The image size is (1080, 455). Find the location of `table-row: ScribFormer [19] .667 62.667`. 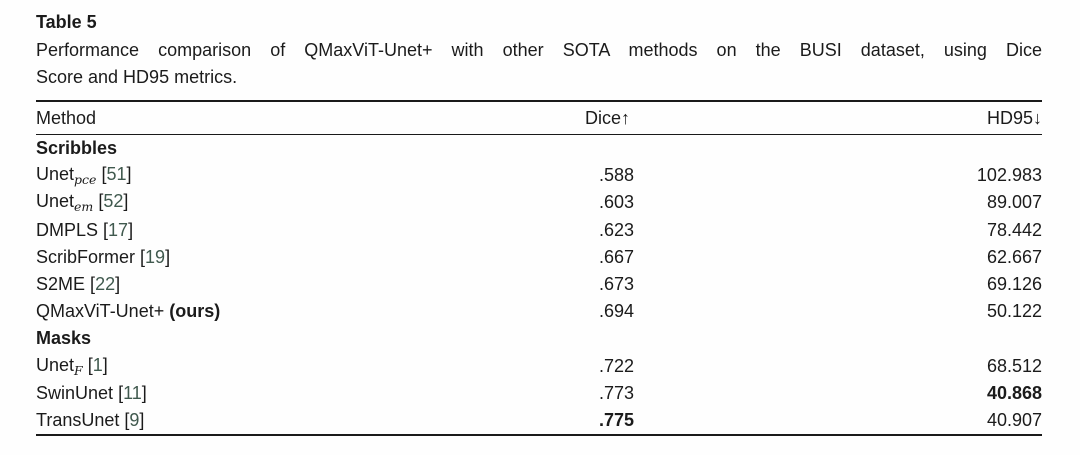

table-row: ScribFormer [19] .667 62.667 is located at coordinates (539, 257).